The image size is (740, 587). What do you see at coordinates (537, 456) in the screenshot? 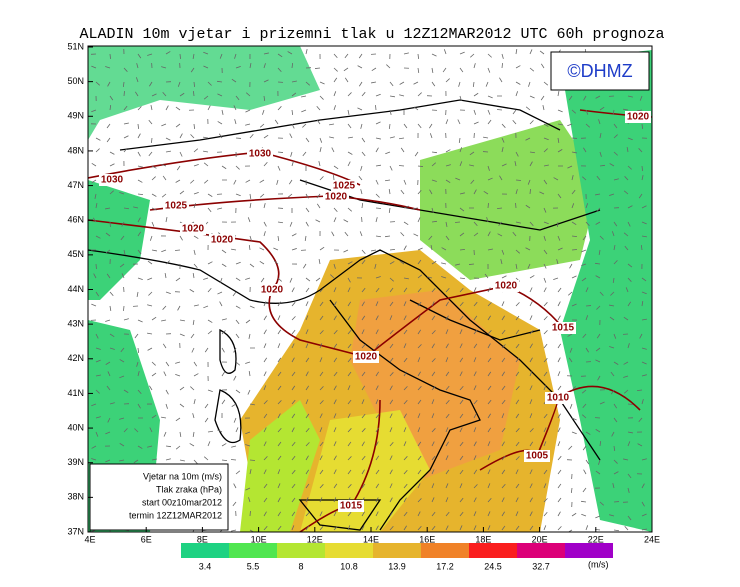
I see `isobar-label: 1005` at bounding box center [537, 456].